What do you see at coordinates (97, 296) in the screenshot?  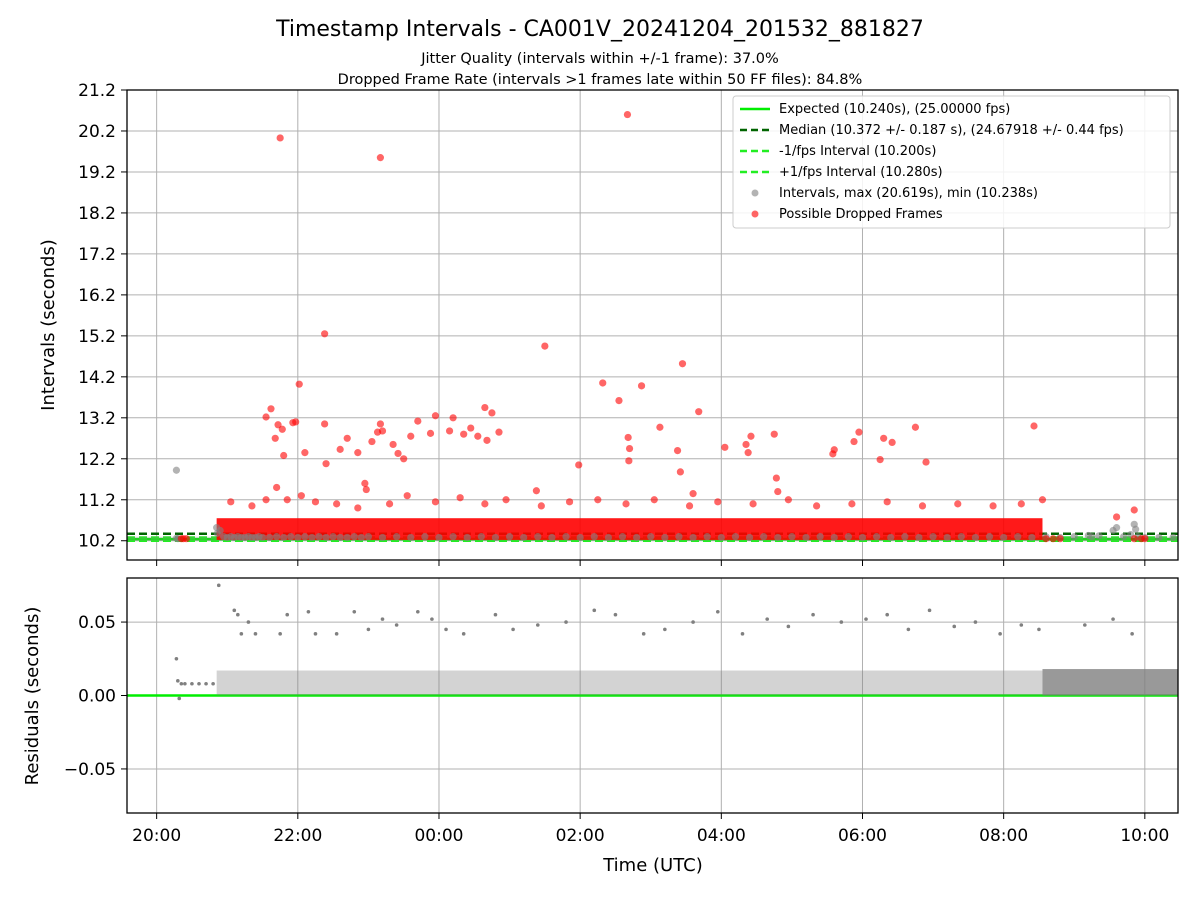 I see `top-y-tick-label: 16.2` at bounding box center [97, 296].